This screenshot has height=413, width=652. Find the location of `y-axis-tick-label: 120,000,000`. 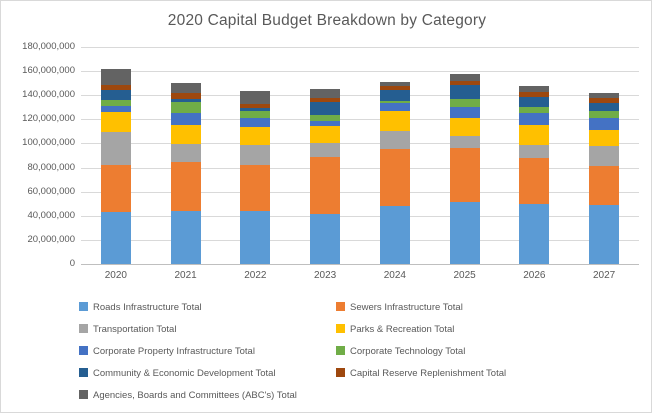

y-axis-tick-label: 120,000,000 is located at coordinates (48, 119).